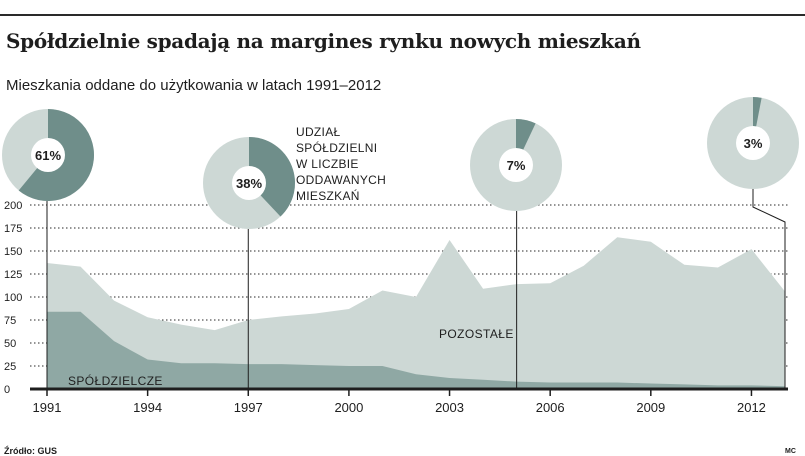 The height and width of the screenshot is (456, 805). What do you see at coordinates (328, 196) in the screenshot?
I see `donut-caption-line: MIESZKAŃ` at bounding box center [328, 196].